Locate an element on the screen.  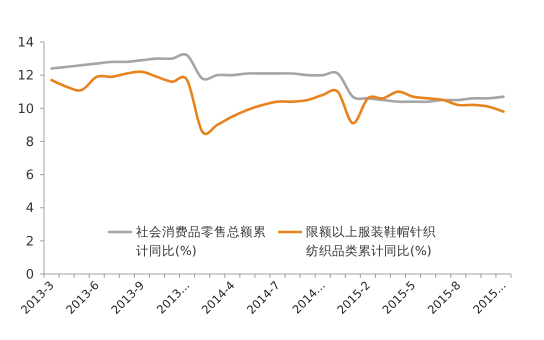
legend-label: 社会消费品零售总额累计同比(%) is located at coordinates (201, 241).